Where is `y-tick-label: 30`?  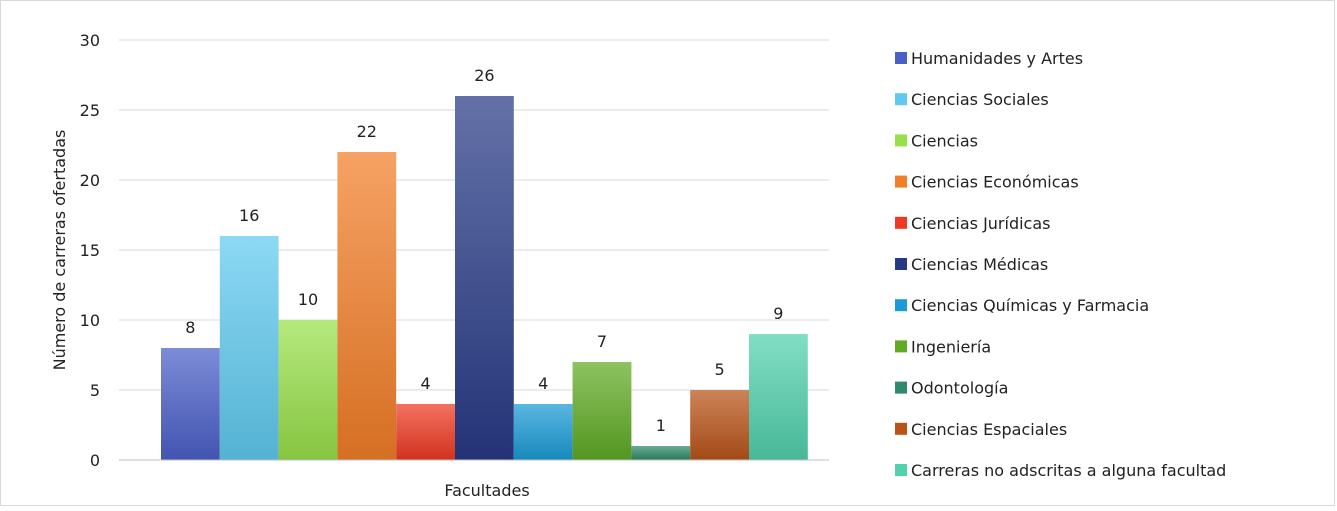
y-tick-label: 30 is located at coordinates (90, 40).